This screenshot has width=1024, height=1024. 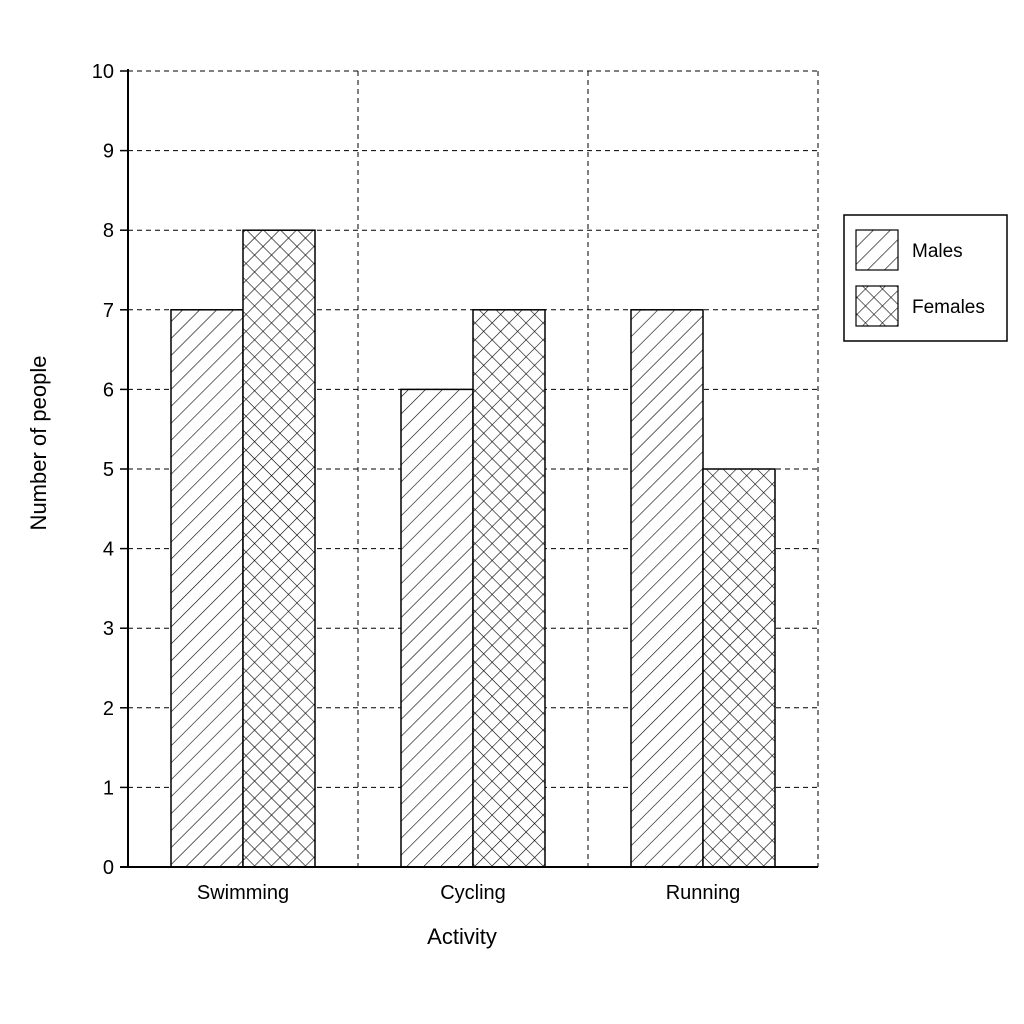 What do you see at coordinates (38, 443) in the screenshot?
I see `y-axis-title: Number of people` at bounding box center [38, 443].